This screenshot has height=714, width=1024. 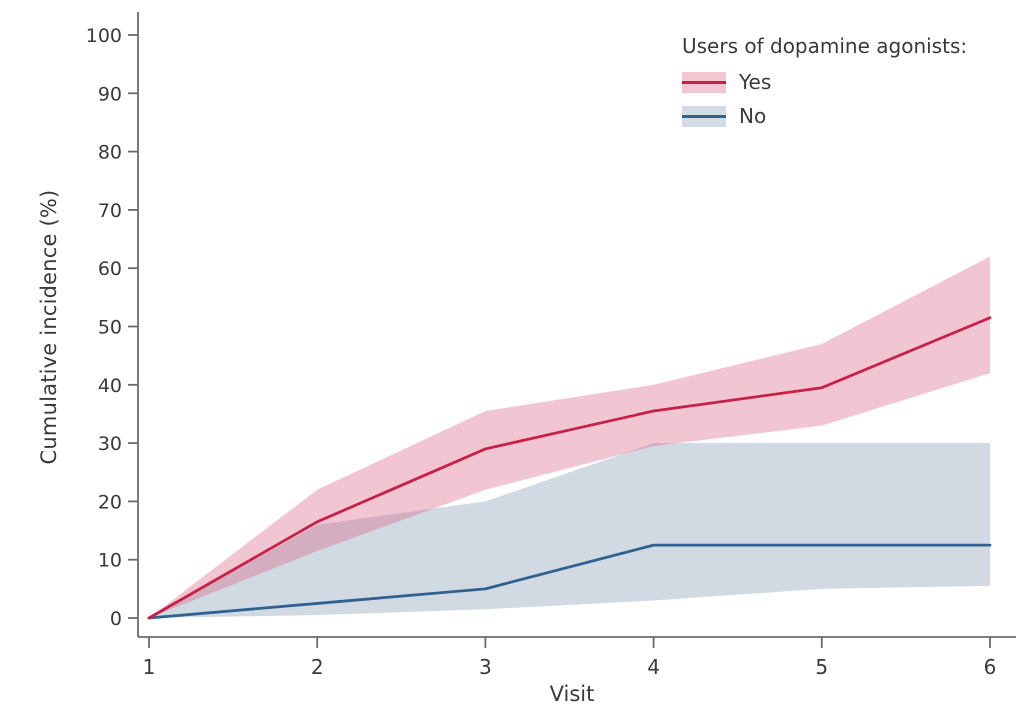 I want to click on legend-item-no: No, so click(x=824, y=116).